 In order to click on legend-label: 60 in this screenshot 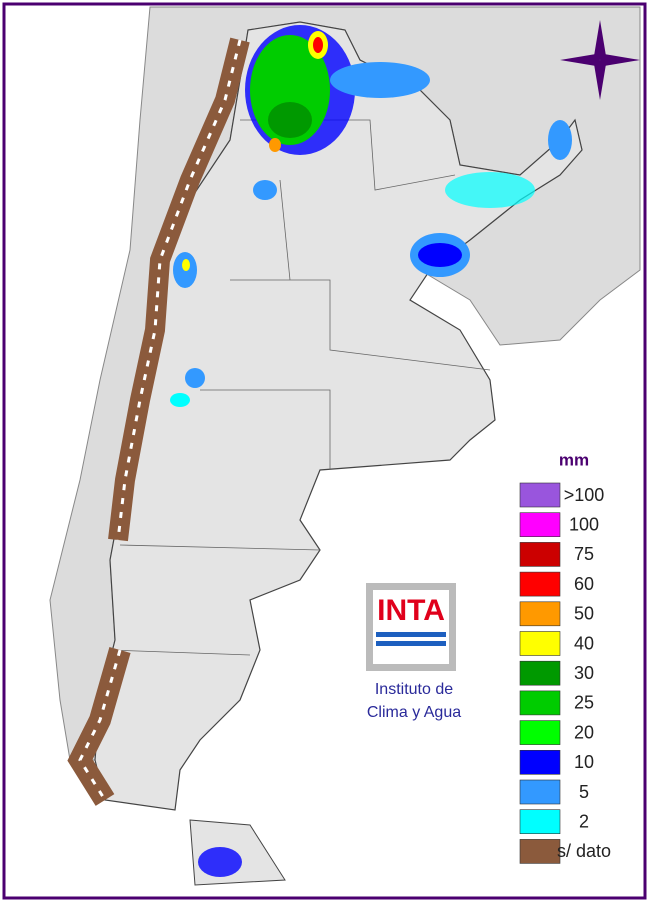, I will do `click(584, 584)`.